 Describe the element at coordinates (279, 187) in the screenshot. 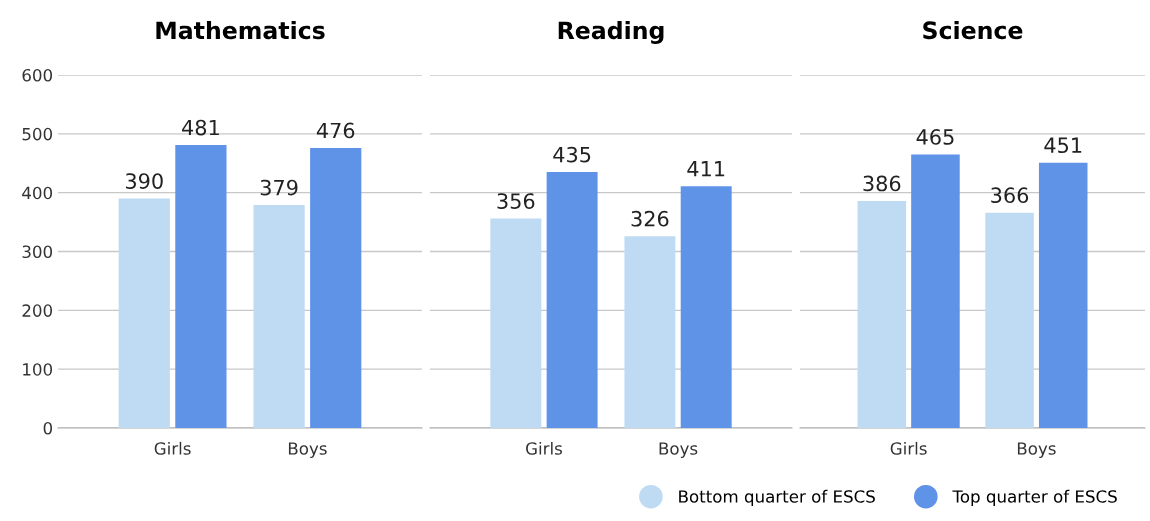

I see `data-label: 379` at that location.